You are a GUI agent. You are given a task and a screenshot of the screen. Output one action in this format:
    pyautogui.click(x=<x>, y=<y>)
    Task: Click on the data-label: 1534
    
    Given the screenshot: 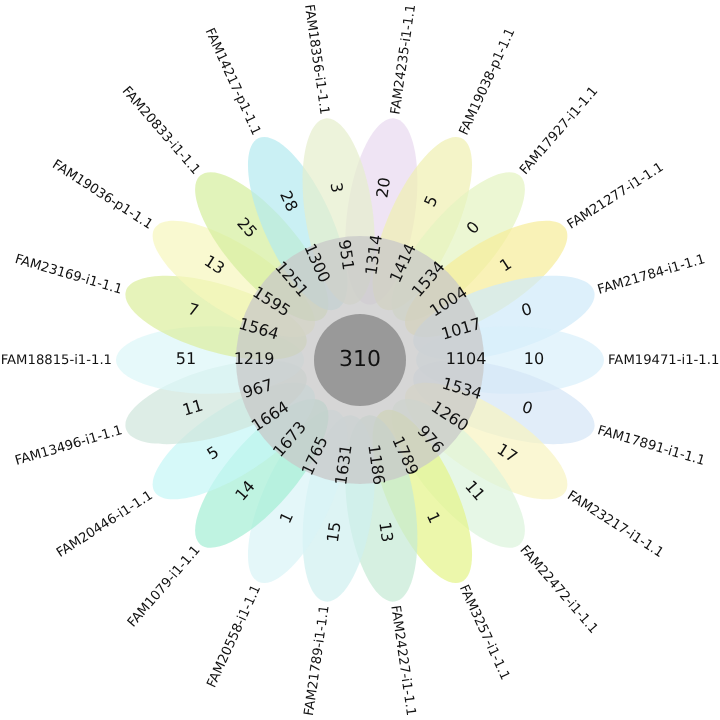 What is the action you would take?
    pyautogui.click(x=462, y=389)
    